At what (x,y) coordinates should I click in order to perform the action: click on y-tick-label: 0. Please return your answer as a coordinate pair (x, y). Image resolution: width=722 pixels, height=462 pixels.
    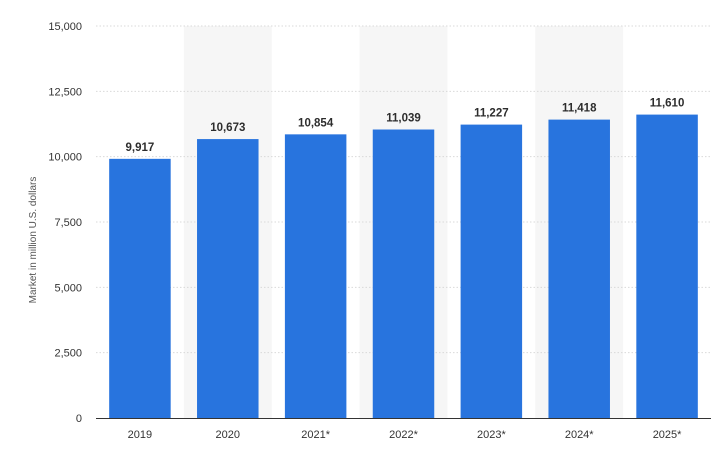
    Looking at the image, I should click on (79, 419).